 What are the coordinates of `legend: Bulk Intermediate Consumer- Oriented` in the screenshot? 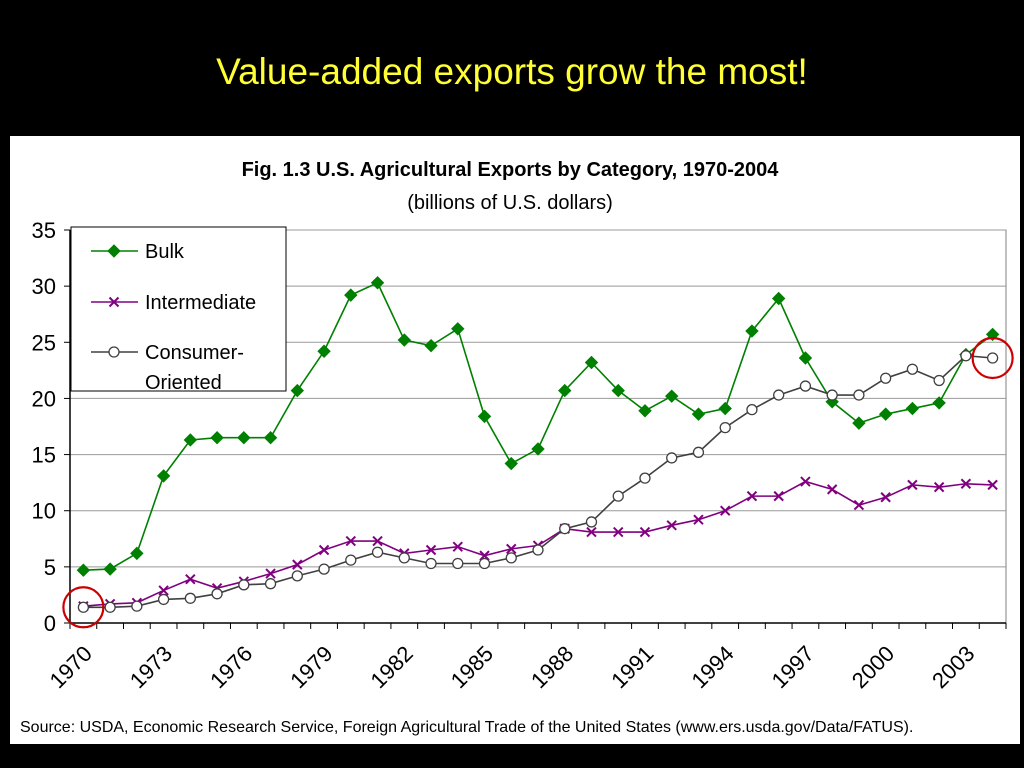 It's located at (178, 310).